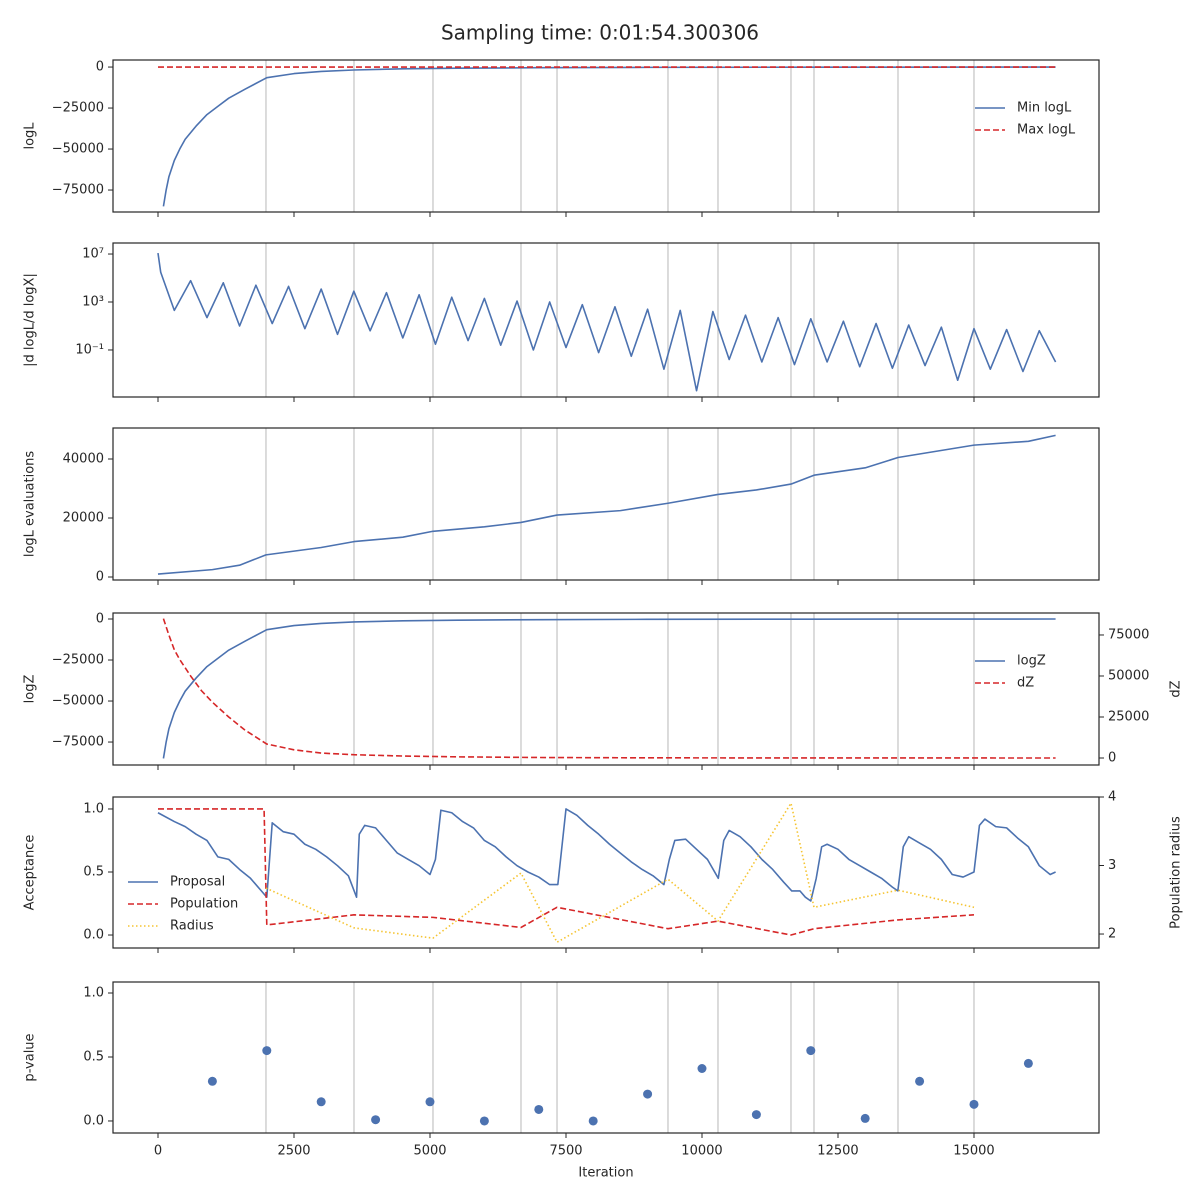  What do you see at coordinates (30, 1057) in the screenshot?
I see `y-axis-label: p-value` at bounding box center [30, 1057].